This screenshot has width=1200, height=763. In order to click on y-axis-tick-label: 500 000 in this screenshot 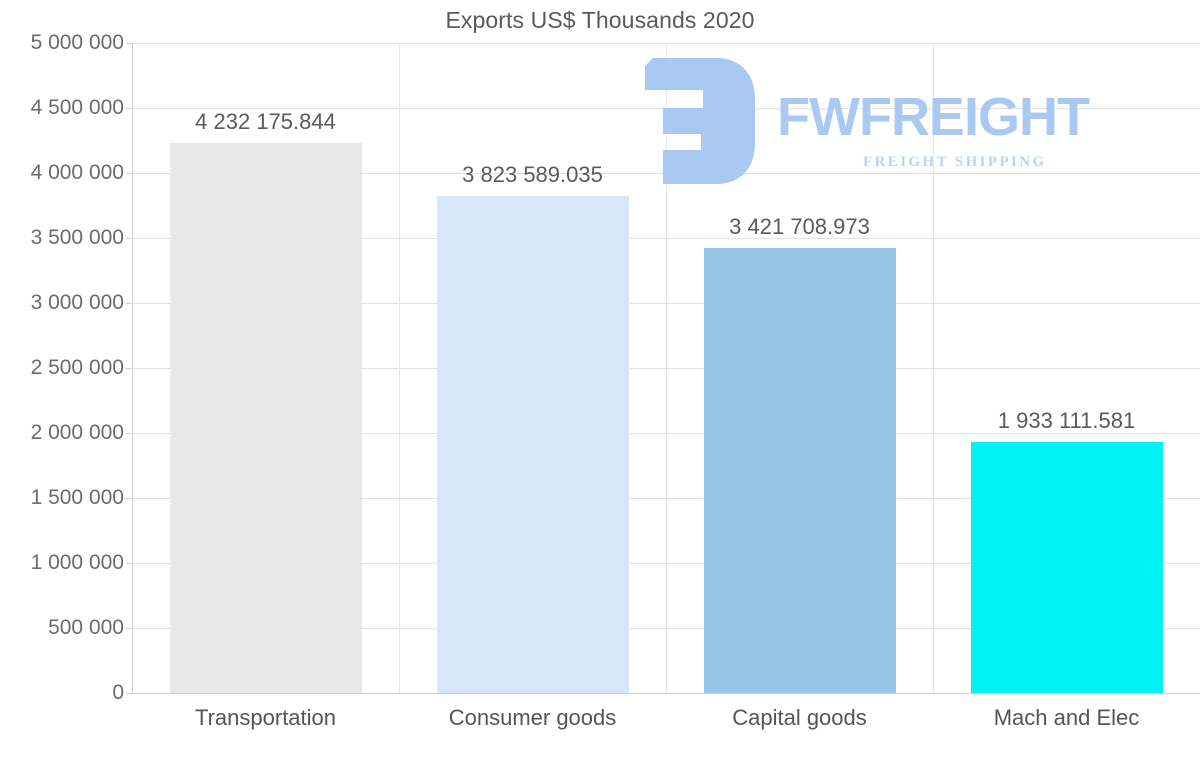, I will do `click(86, 627)`.